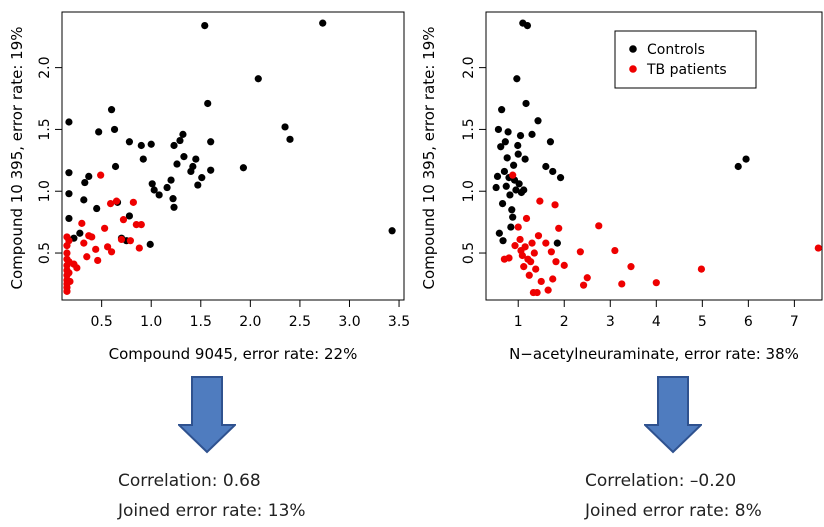  What do you see at coordinates (661, 481) in the screenshot?
I see `correlation-text-right: Correlation: –0.20` at bounding box center [661, 481].